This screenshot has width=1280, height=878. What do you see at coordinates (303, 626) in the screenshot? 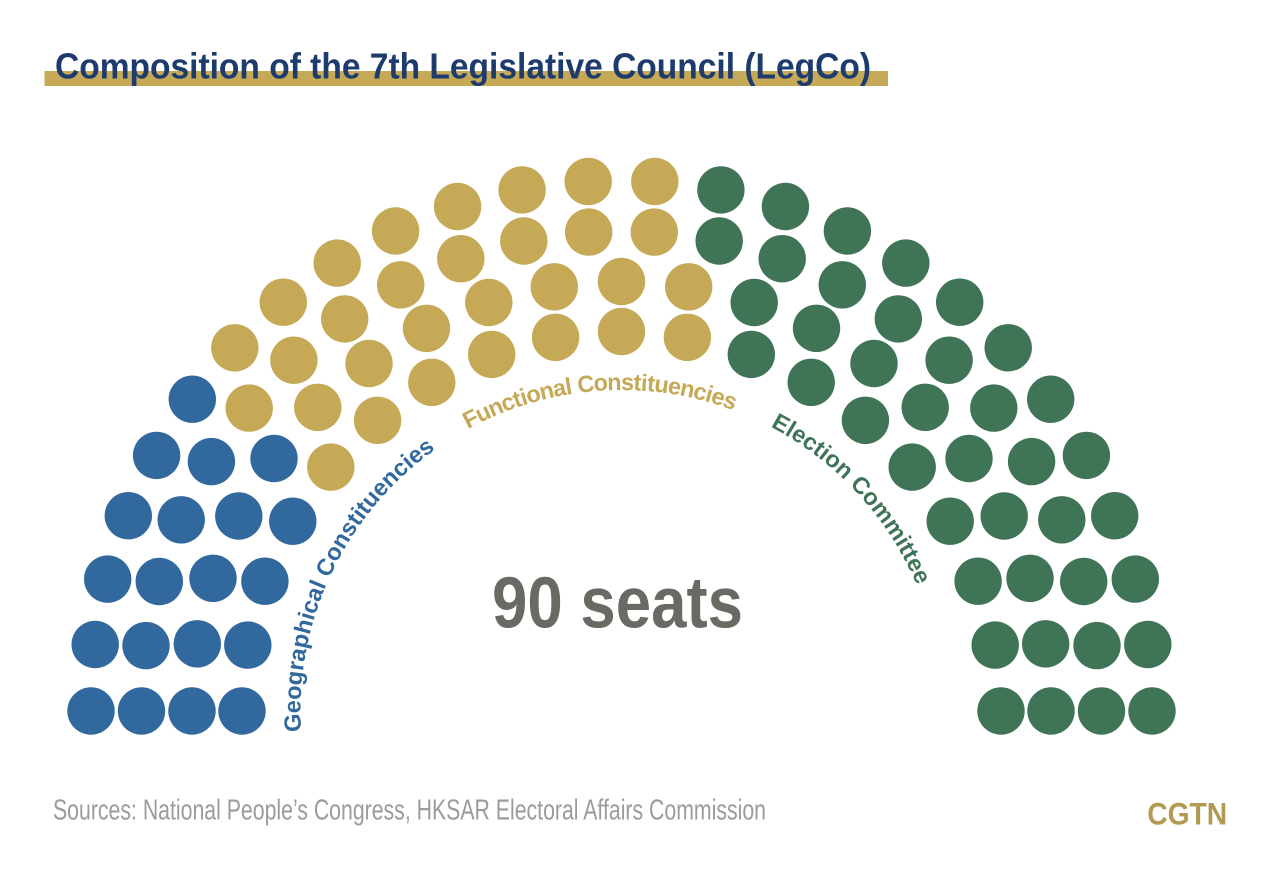
I see `svg-text: h` at bounding box center [303, 626].